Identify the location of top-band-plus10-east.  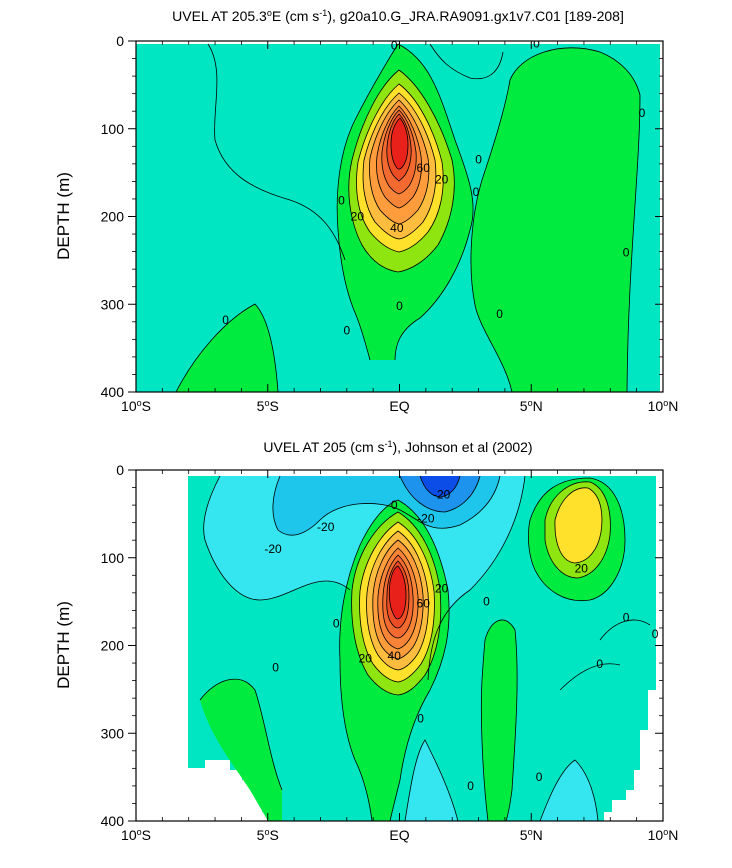
(555, 219).